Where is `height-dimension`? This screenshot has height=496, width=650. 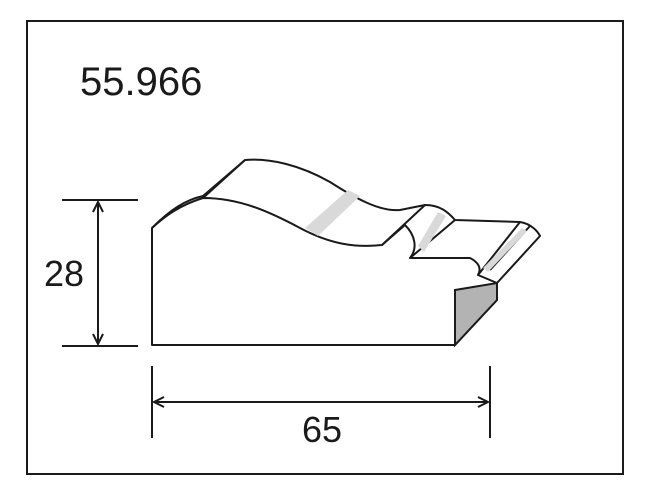 height-dimension is located at coordinates (100, 273).